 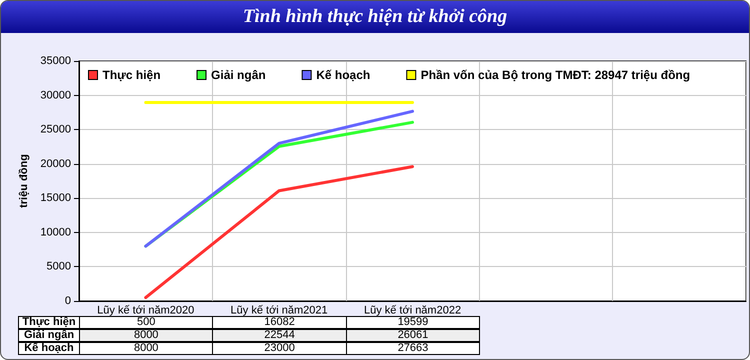 I want to click on y-tick-label: 25000, so click(x=55, y=130).